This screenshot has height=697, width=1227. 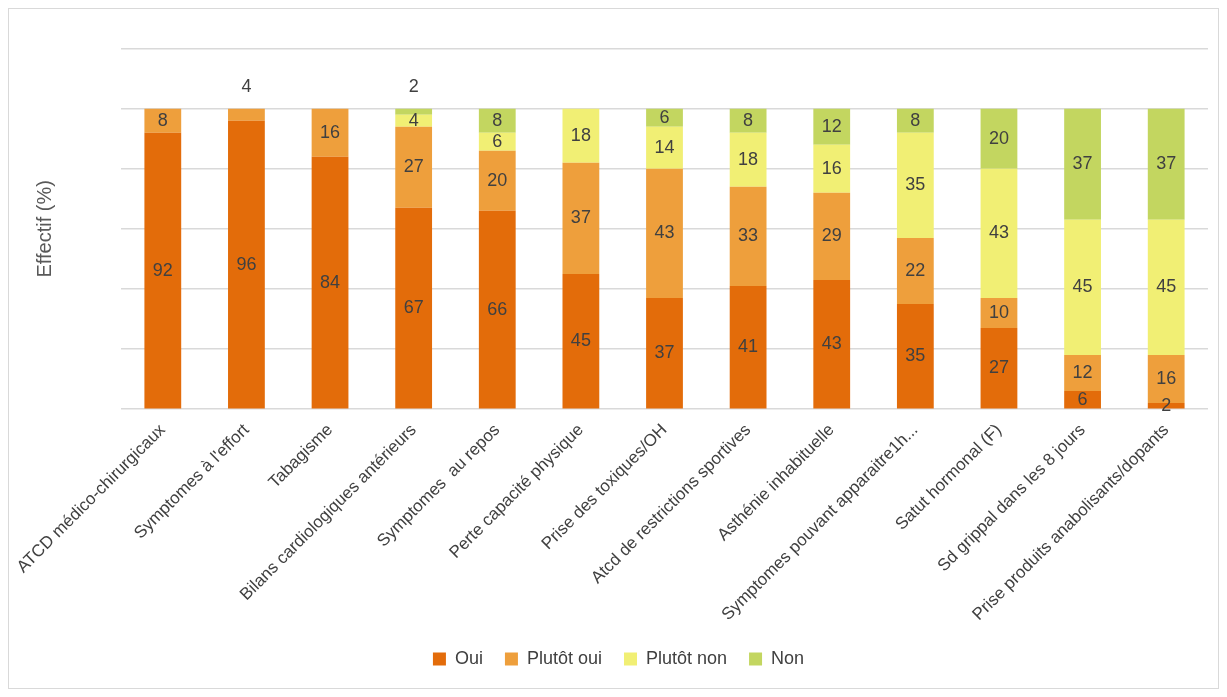 I want to click on data-label: 2, so click(x=413, y=85).